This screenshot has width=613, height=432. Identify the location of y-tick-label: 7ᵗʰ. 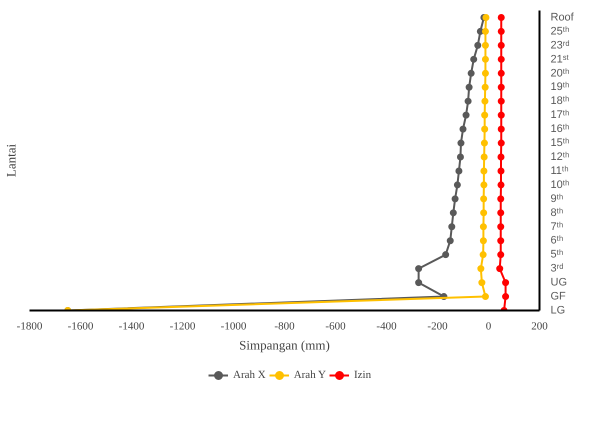
(557, 226).